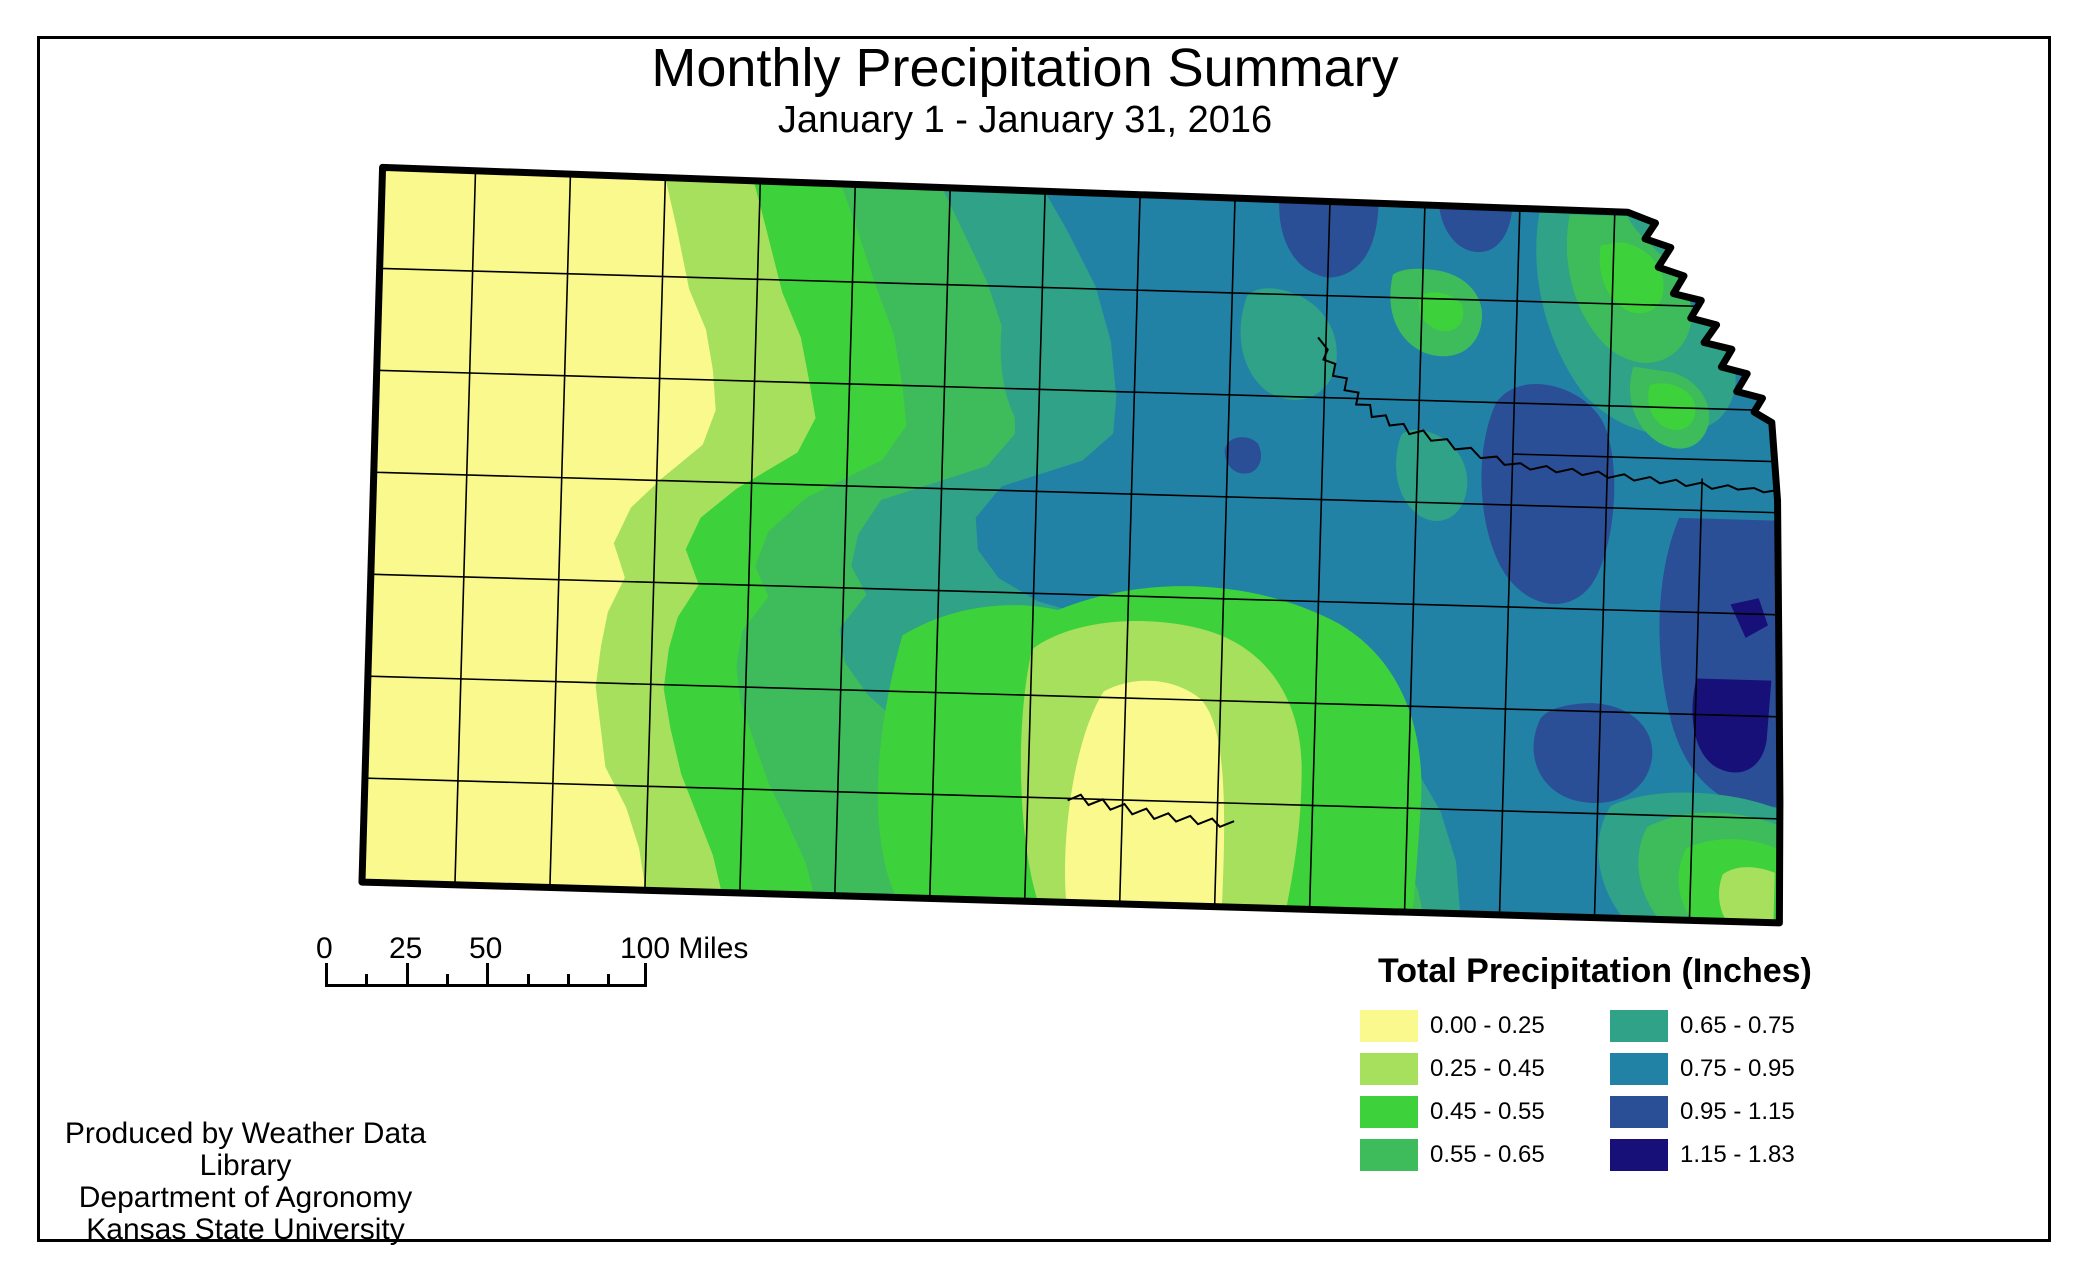  What do you see at coordinates (406, 948) in the screenshot?
I see `scale-label-25: 25` at bounding box center [406, 948].